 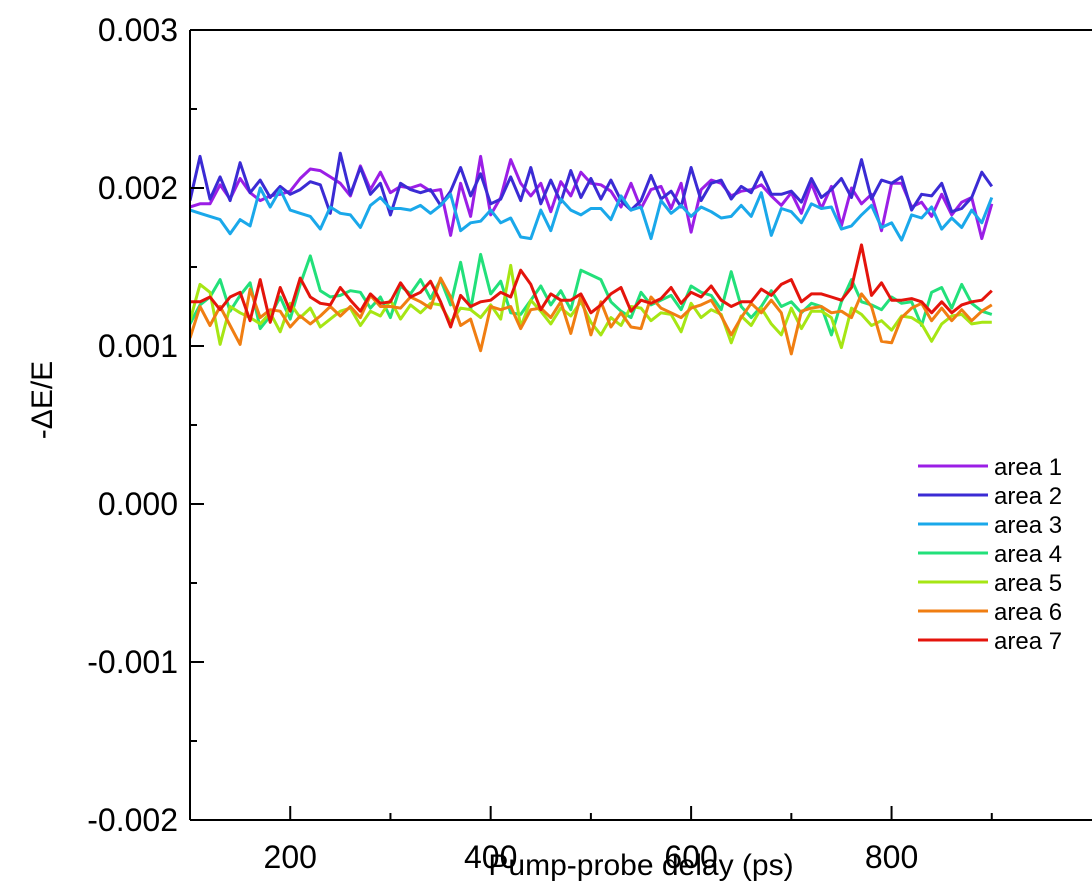 I want to click on x-tick-label: 600, so click(x=690, y=857).